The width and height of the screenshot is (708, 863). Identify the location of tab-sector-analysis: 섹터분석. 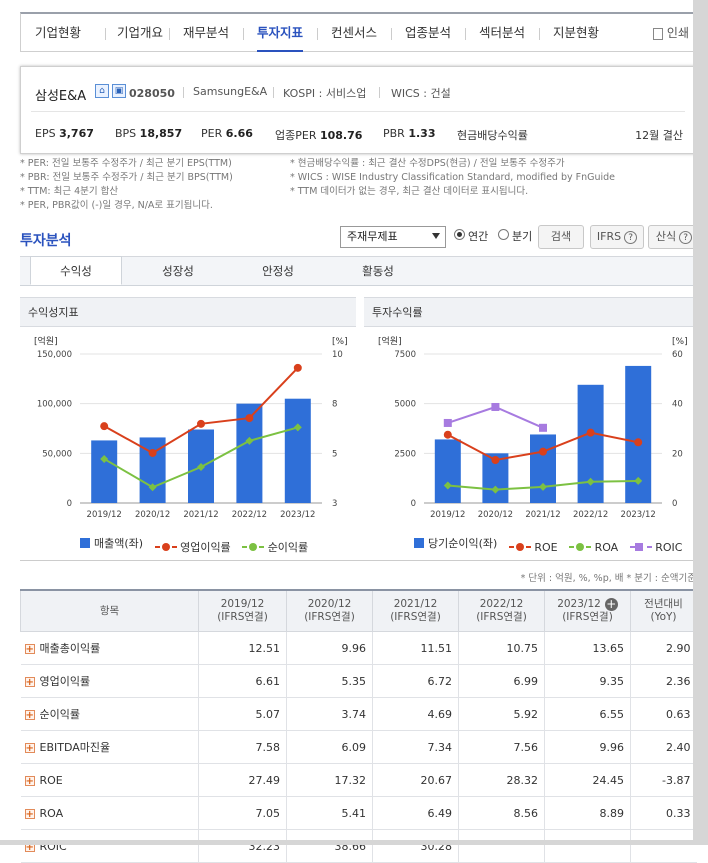
(502, 32).